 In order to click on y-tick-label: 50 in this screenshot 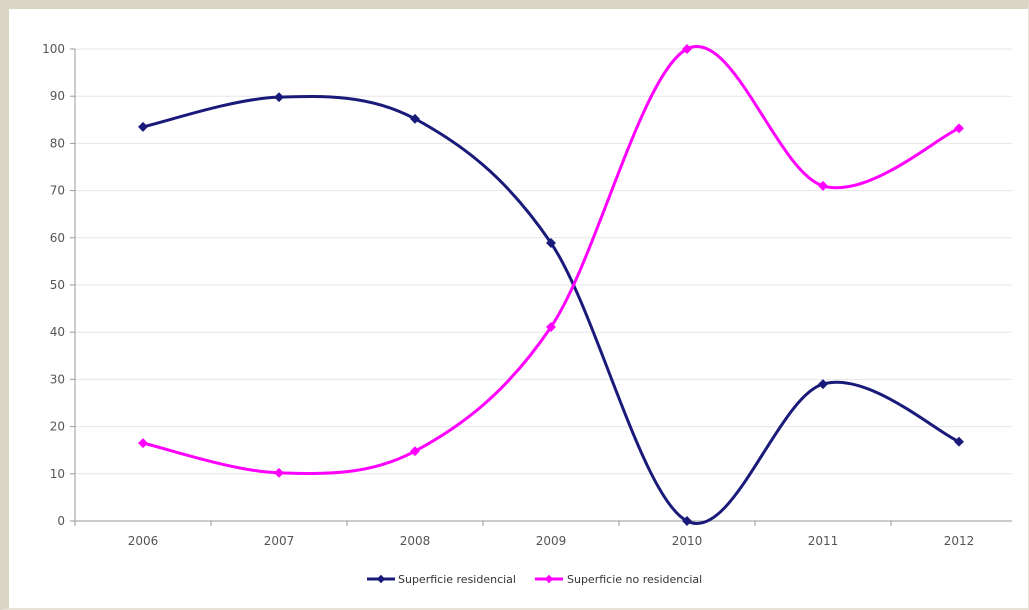, I will do `click(57, 285)`.